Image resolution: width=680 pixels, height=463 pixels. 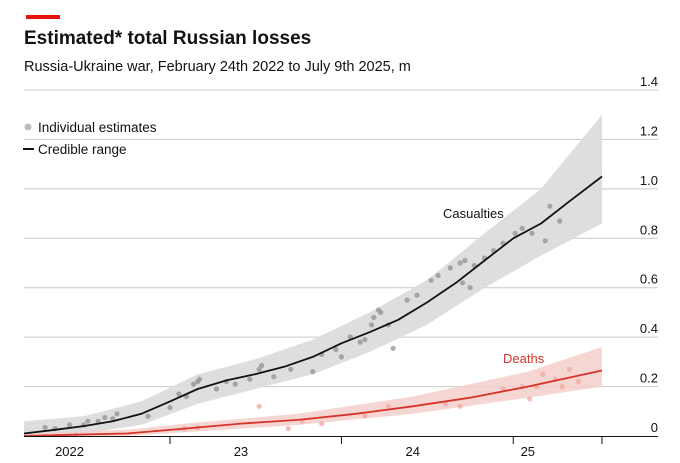 I want to click on deaths-label: Deaths, so click(x=524, y=358).